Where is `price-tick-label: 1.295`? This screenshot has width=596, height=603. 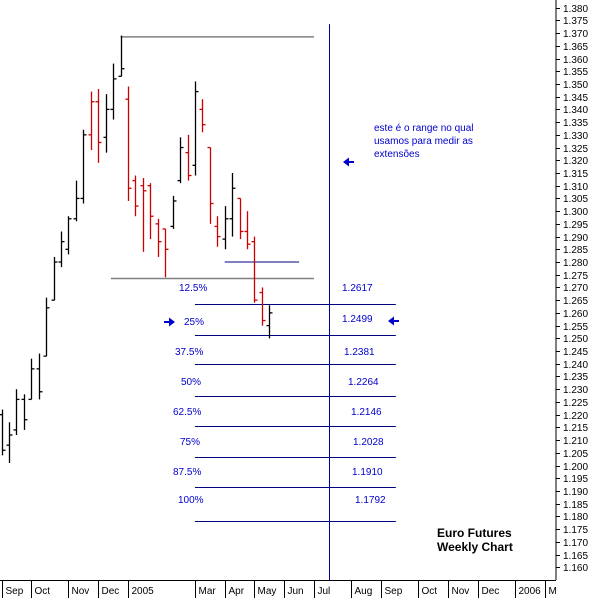
price-tick-label: 1.295 is located at coordinates (575, 225).